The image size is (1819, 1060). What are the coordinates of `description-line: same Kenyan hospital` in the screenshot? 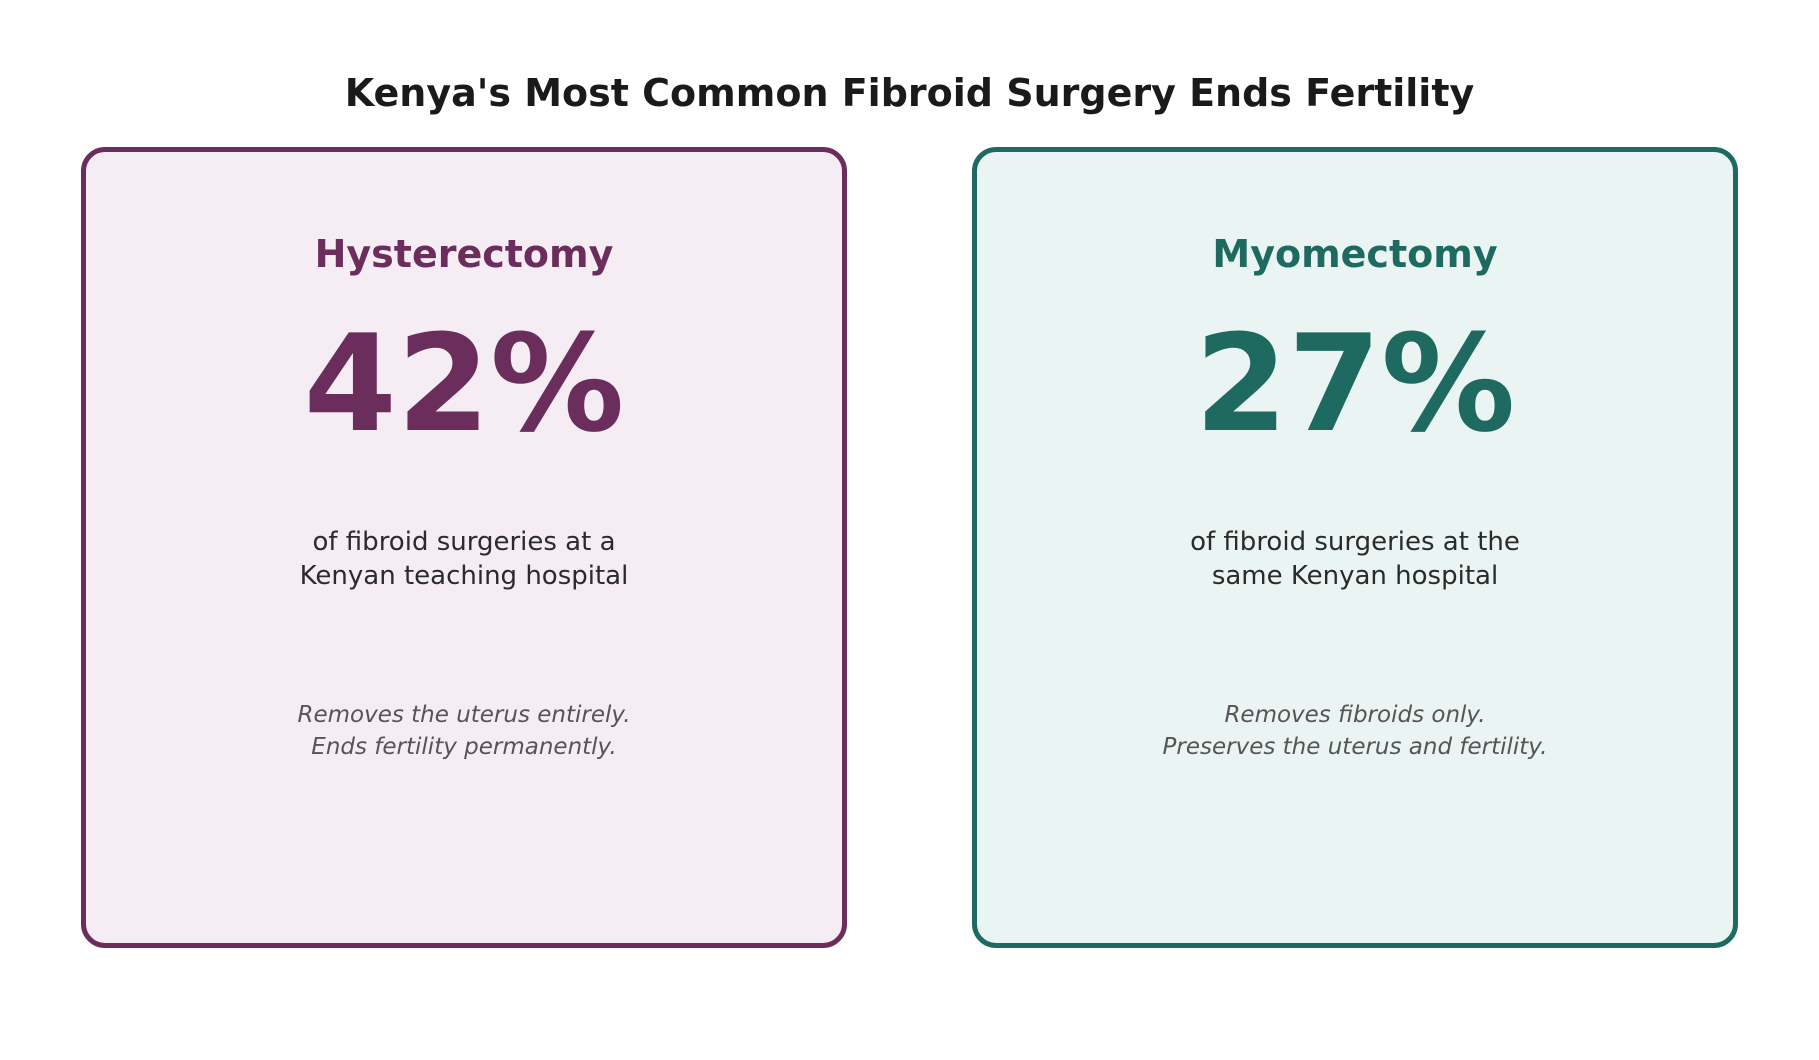 It's located at (1355, 576).